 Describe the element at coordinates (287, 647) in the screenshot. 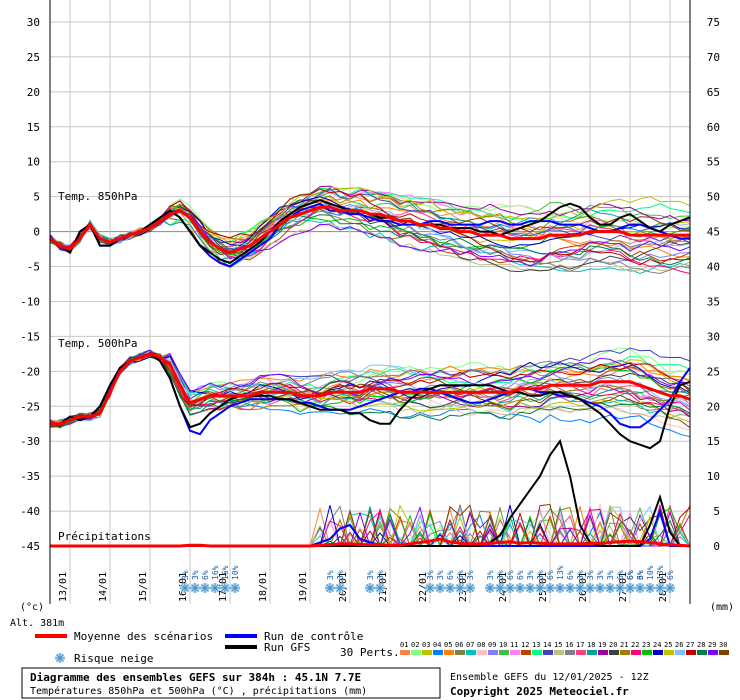

I see `legend-gfs-label: Run GFS` at that location.